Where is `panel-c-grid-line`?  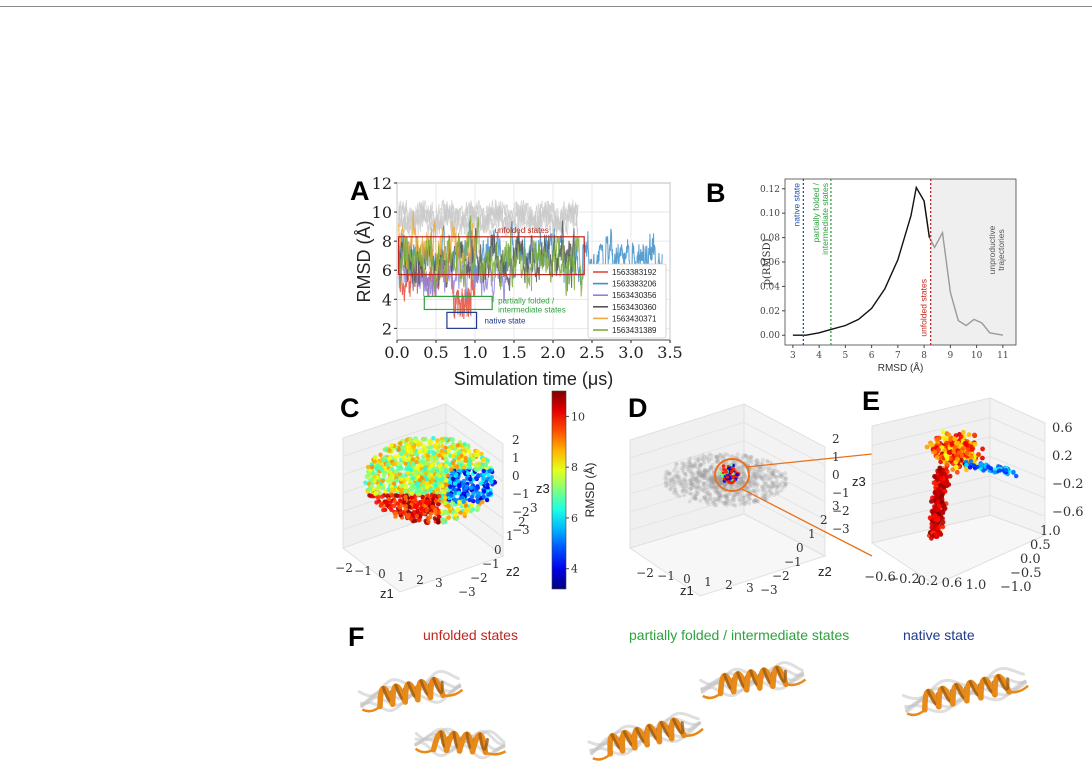 panel-c-grid-line is located at coordinates (474, 442).